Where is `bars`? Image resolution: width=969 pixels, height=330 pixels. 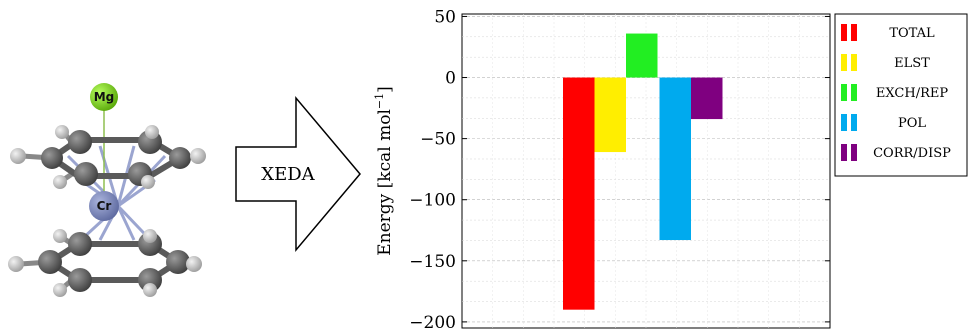
bars is located at coordinates (643, 171).